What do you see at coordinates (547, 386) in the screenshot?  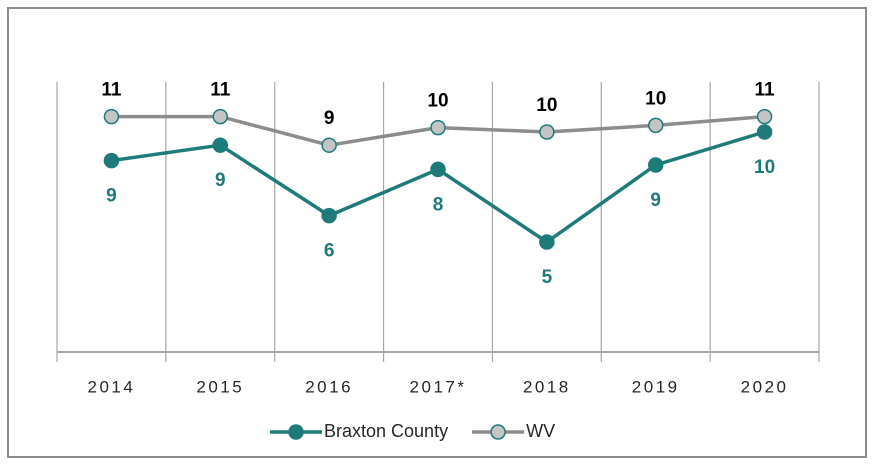 I see `x-tick-label: 2018` at bounding box center [547, 386].